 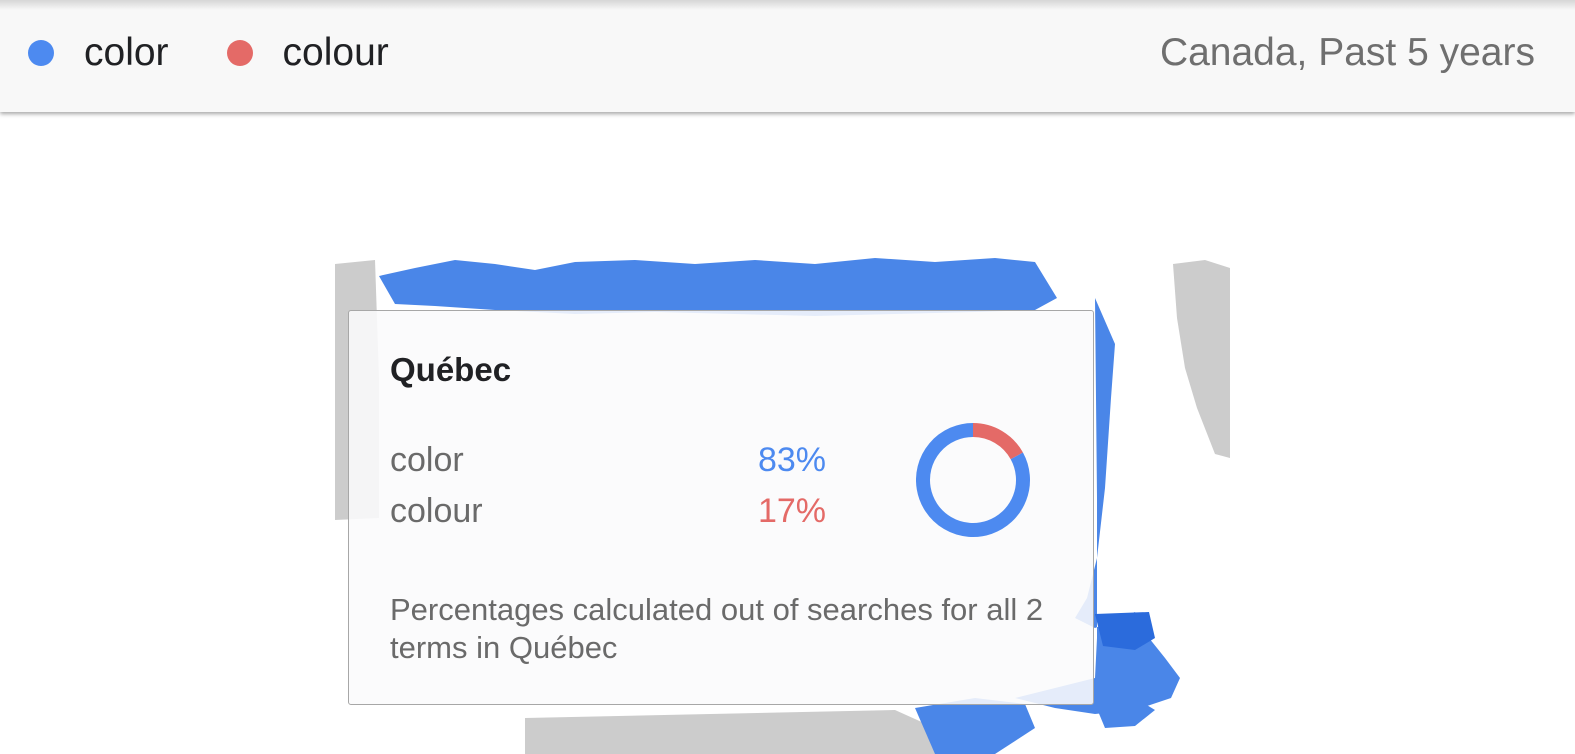 I want to click on tooltip-row-color: color 83%, so click(x=610, y=461).